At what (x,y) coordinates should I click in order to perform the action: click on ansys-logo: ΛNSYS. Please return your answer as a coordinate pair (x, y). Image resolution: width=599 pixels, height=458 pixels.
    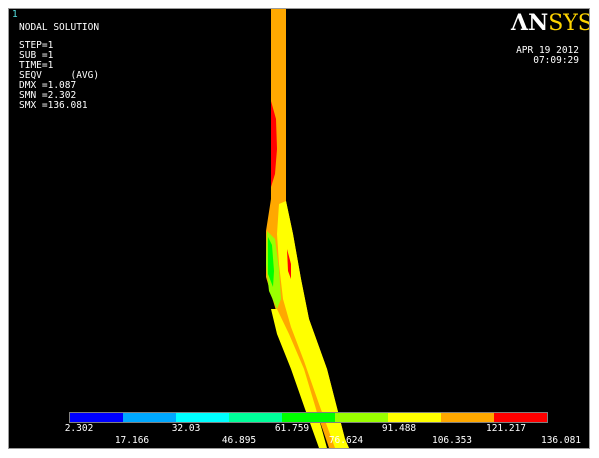
    Looking at the image, I should click on (550, 23).